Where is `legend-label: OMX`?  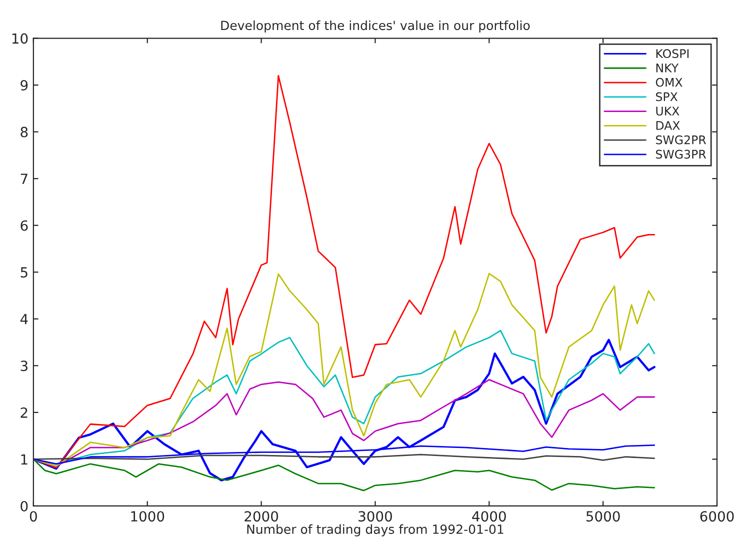
legend-label: OMX is located at coordinates (669, 82).